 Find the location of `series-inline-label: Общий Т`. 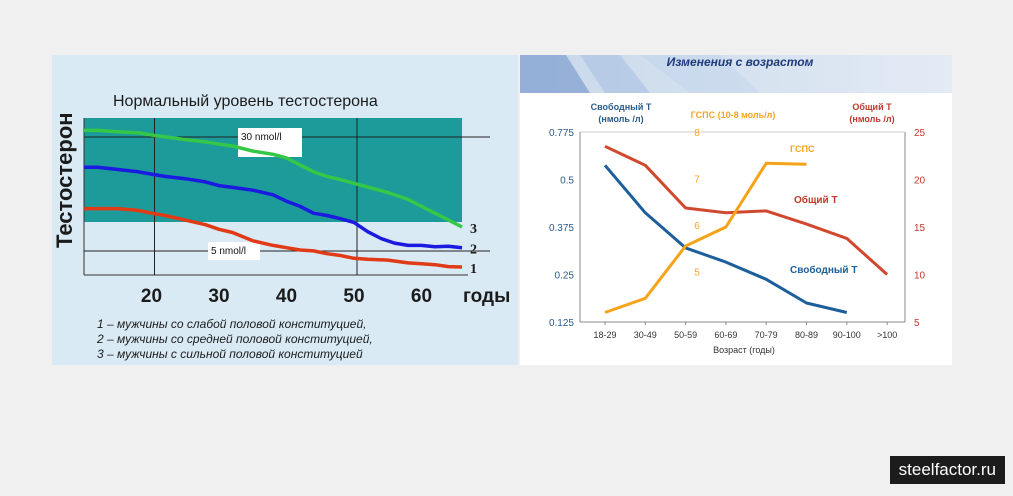

series-inline-label: Общий Т is located at coordinates (816, 200).